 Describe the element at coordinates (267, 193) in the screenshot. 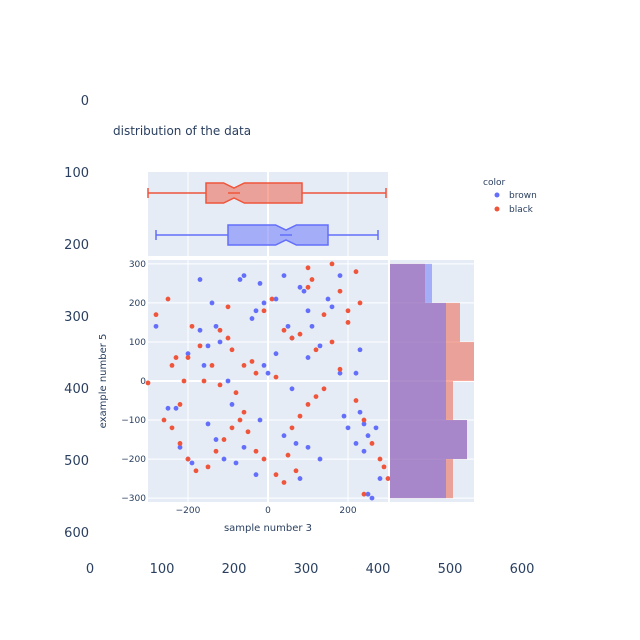

I see `box-black` at that location.